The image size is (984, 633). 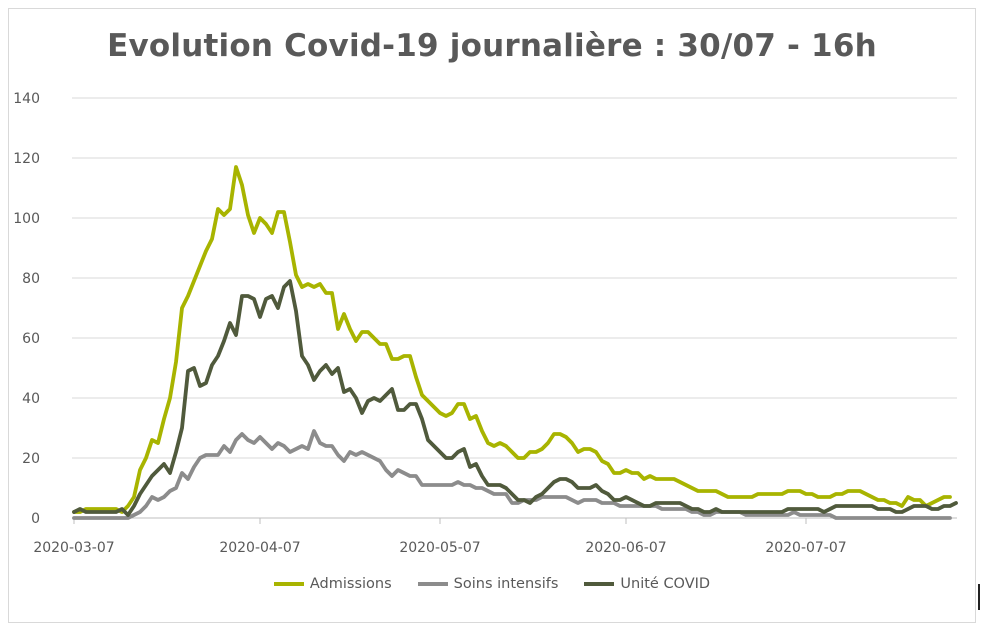 What do you see at coordinates (512, 474) in the screenshot?
I see `series-line-soins-intensifs` at bounding box center [512, 474].